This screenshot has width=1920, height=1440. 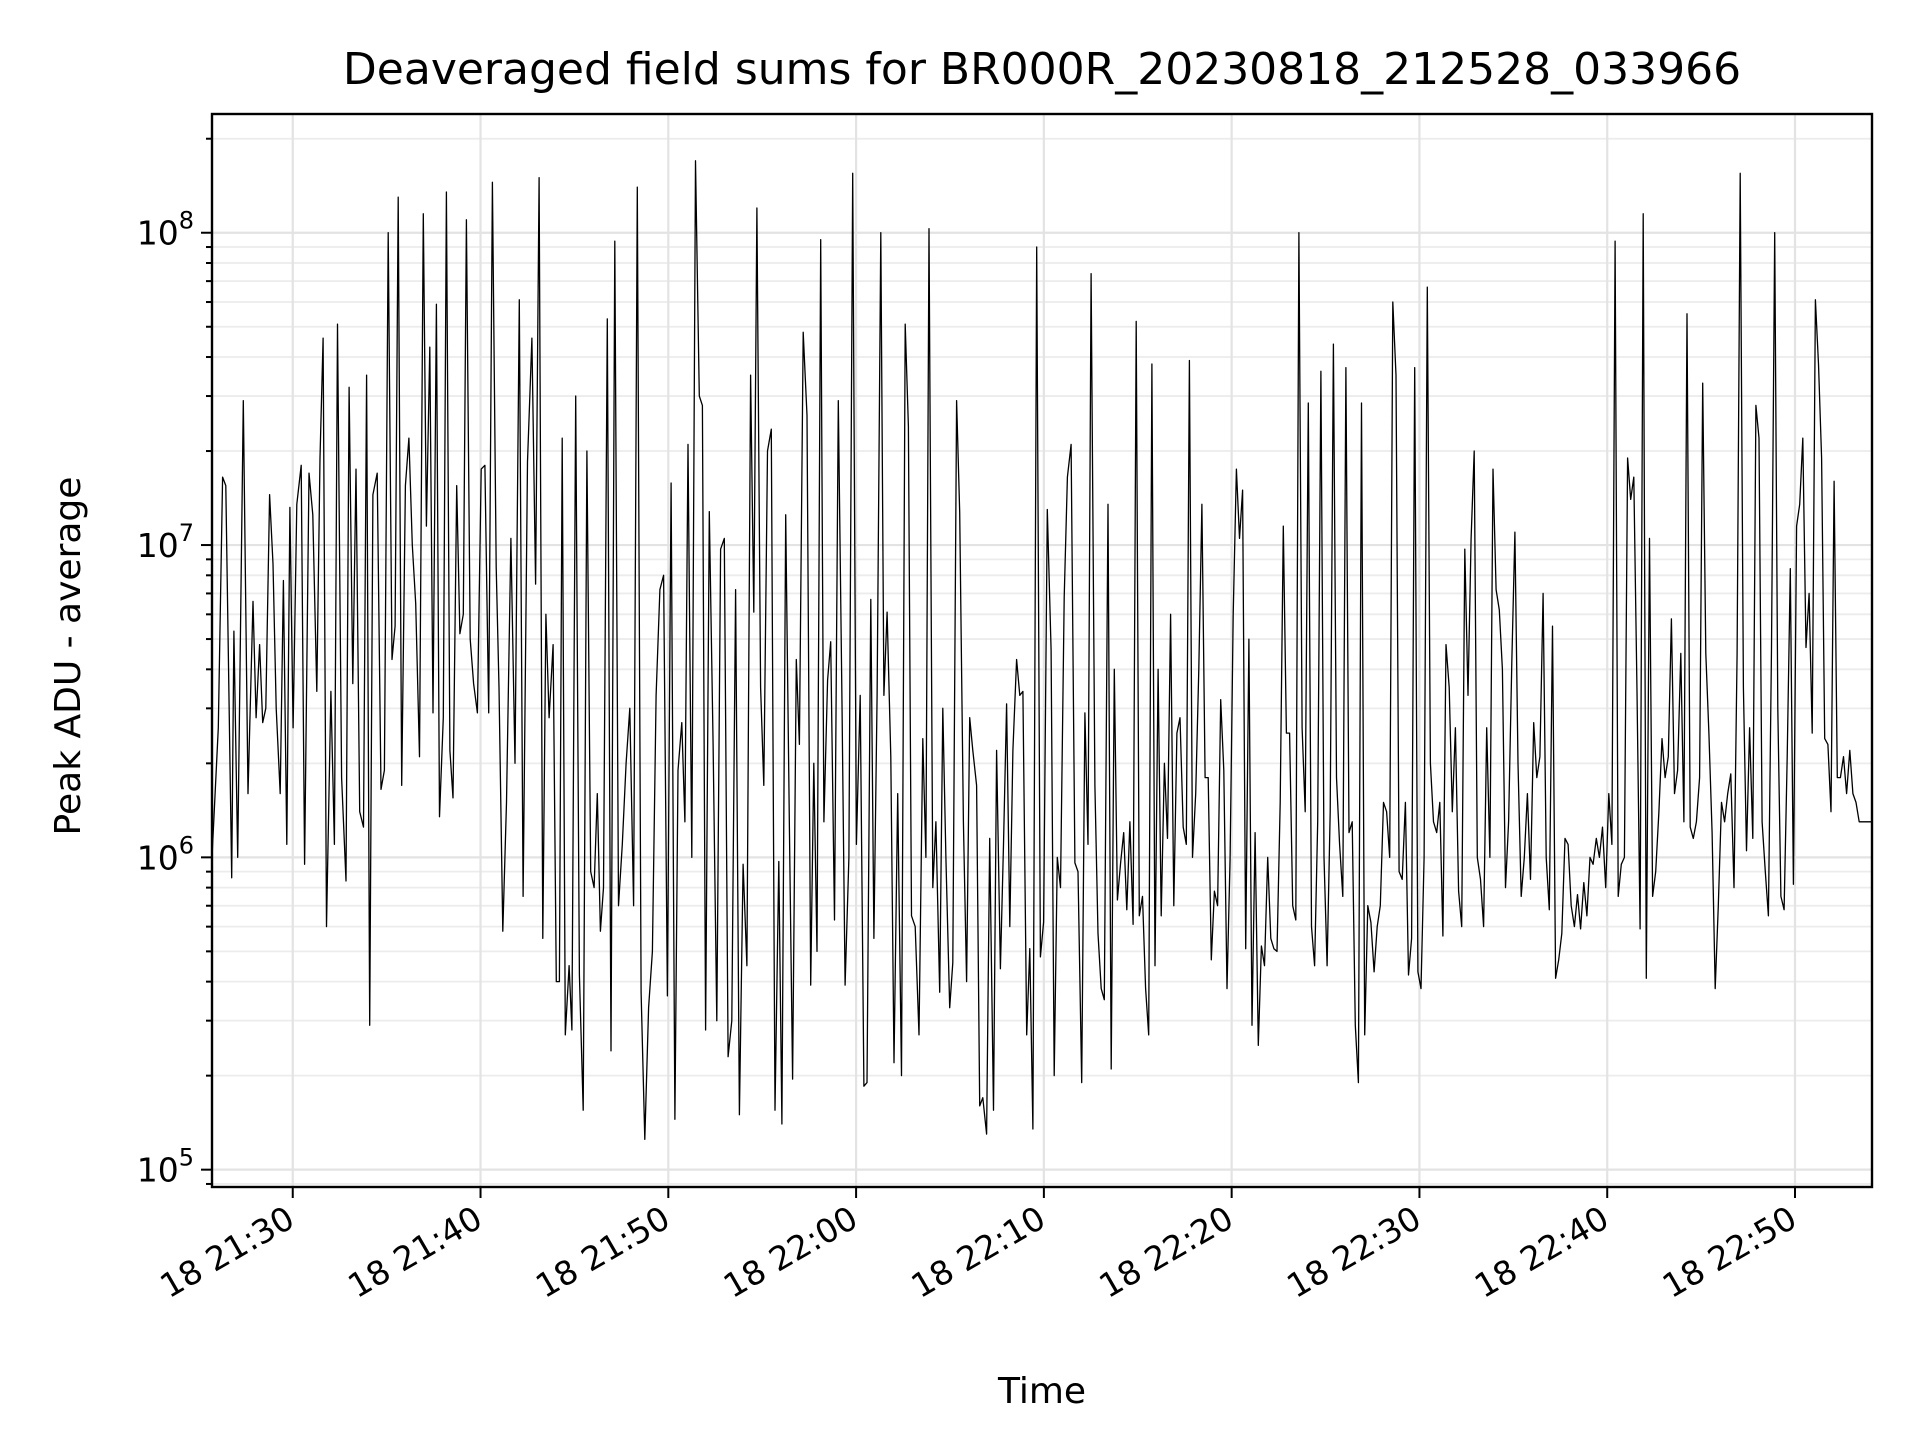 What do you see at coordinates (186, 221) in the screenshot?
I see `y-tick-exponent: 8` at bounding box center [186, 221].